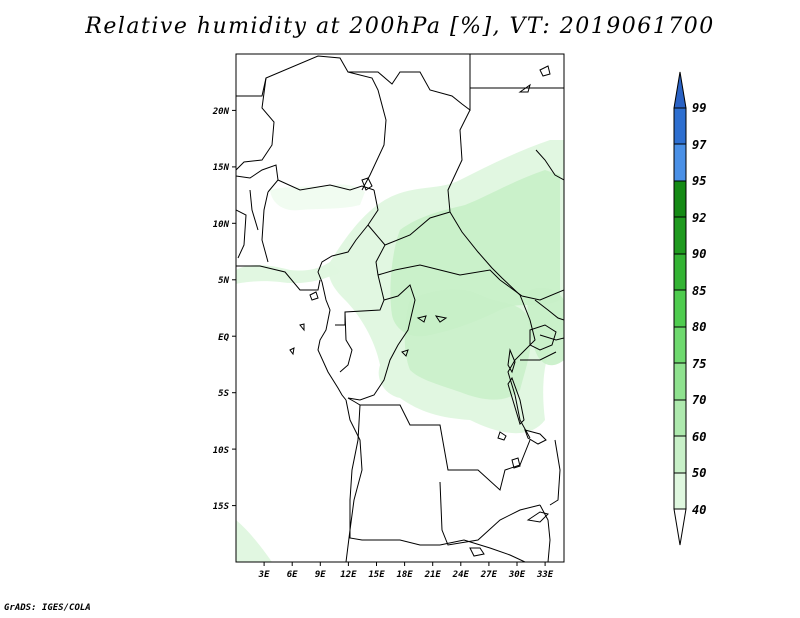 The image size is (800, 618). Describe the element at coordinates (320, 575) in the screenshot. I see `lon-label-9e: 9E` at that location.